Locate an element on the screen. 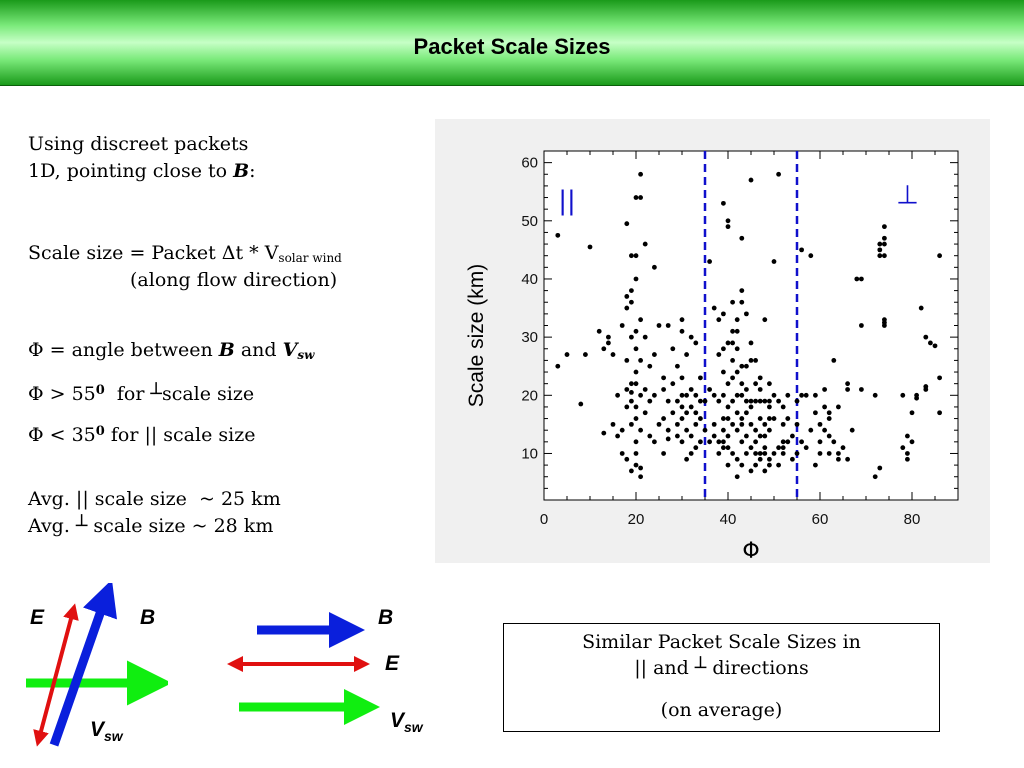 This screenshot has height=768, width=1024. y-axis-label: Scale size (km) is located at coordinates (476, 336).